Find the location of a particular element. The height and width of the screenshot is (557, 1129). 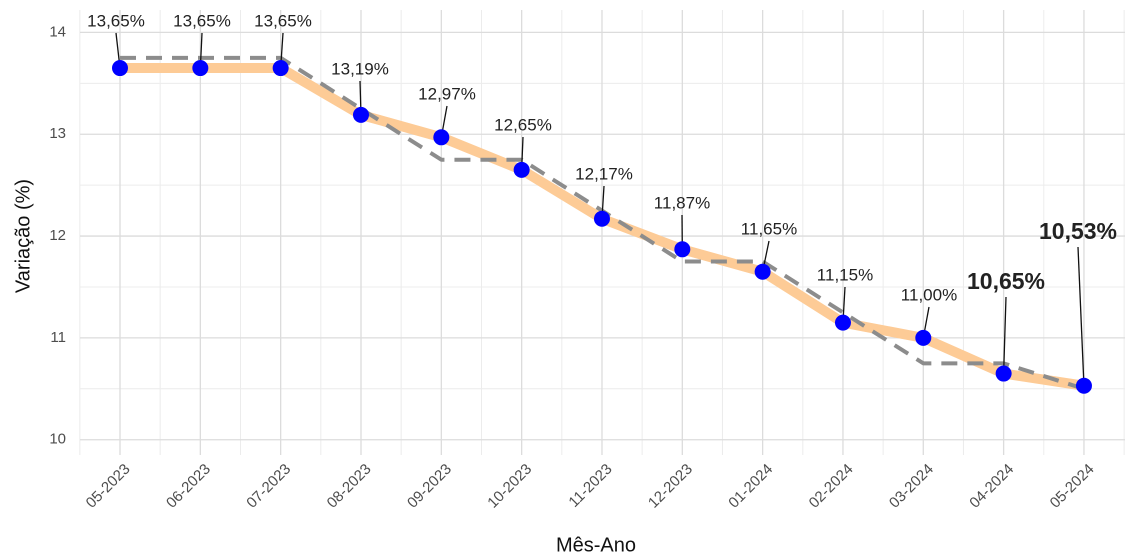

x-tick-label: 10-2023 is located at coordinates (509, 486).